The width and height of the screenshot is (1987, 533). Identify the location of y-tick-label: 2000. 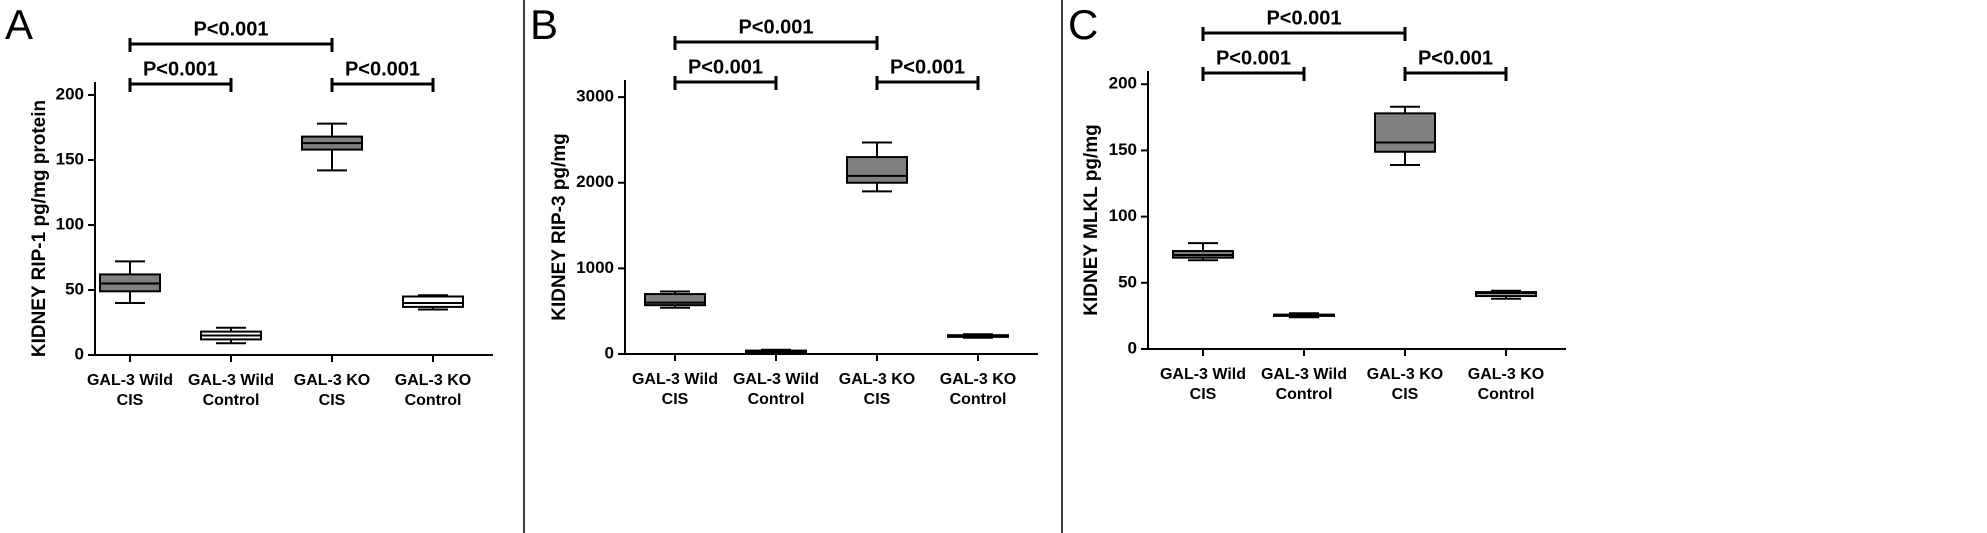
(595, 181).